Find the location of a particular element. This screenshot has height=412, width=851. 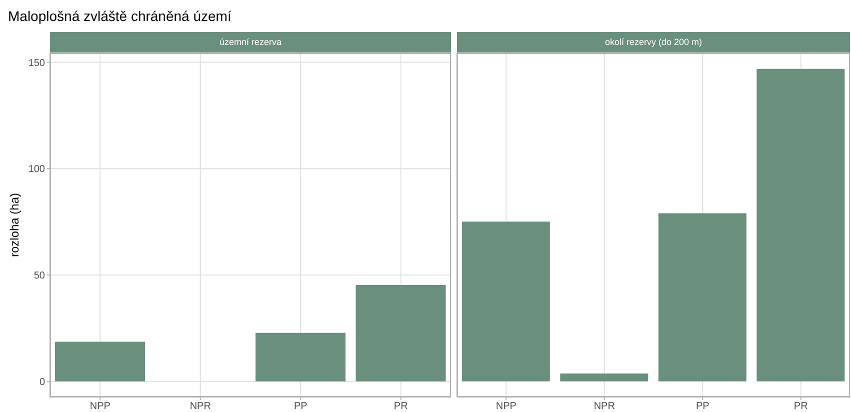

chart-subtitle: územní rezerva is located at coordinates (250, 42).